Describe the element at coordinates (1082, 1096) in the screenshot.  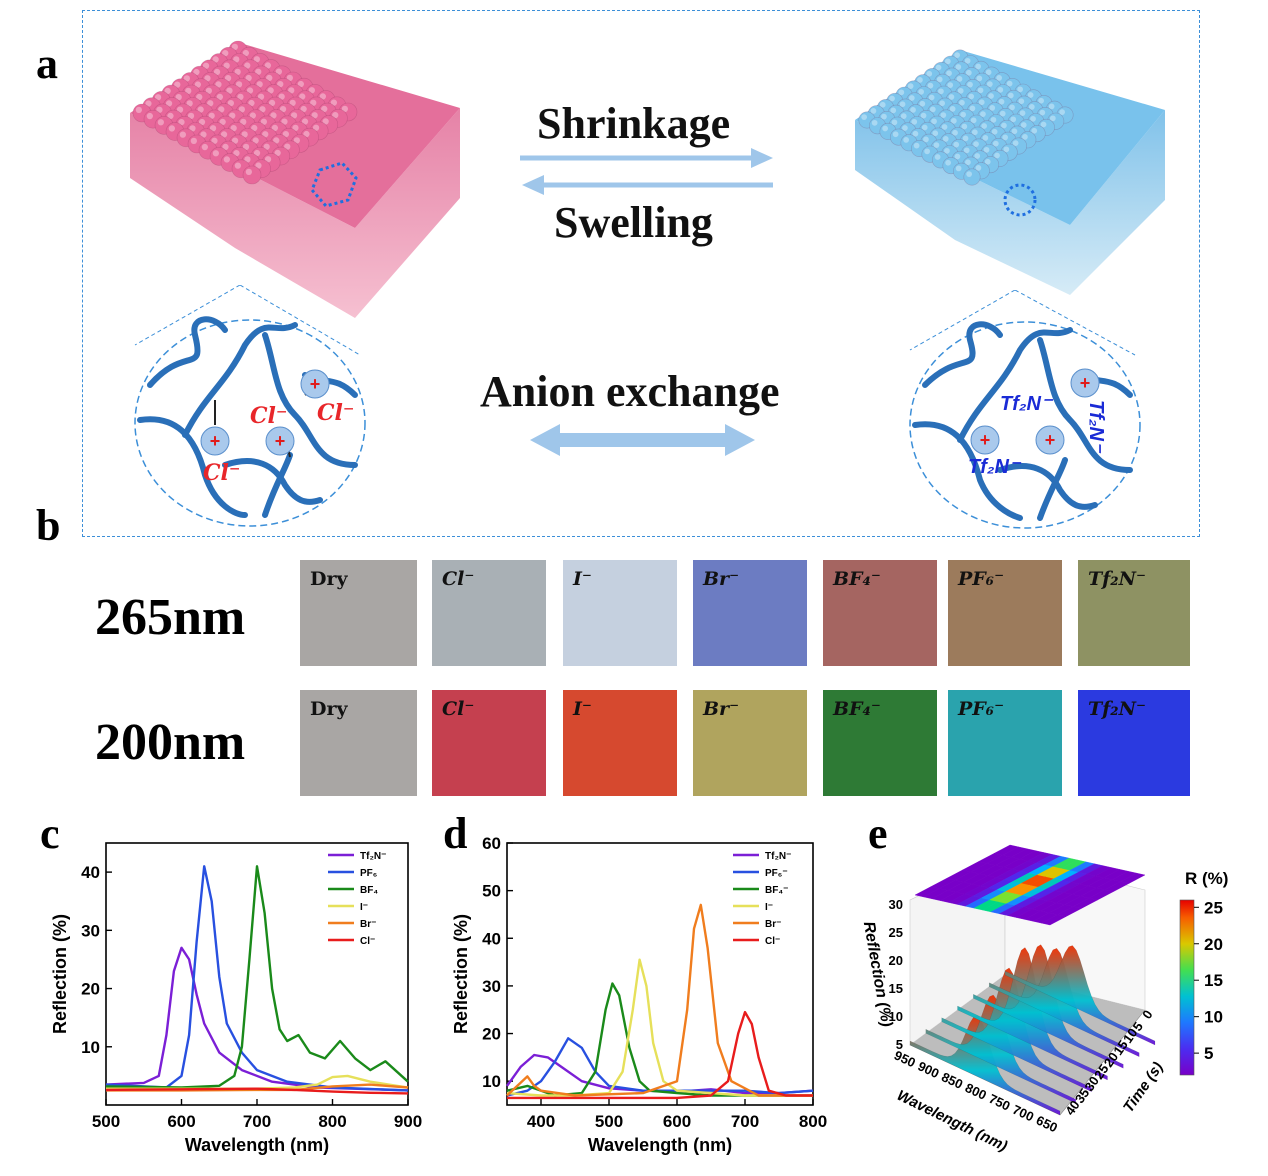
I see `y-tick-label: 35` at that location.